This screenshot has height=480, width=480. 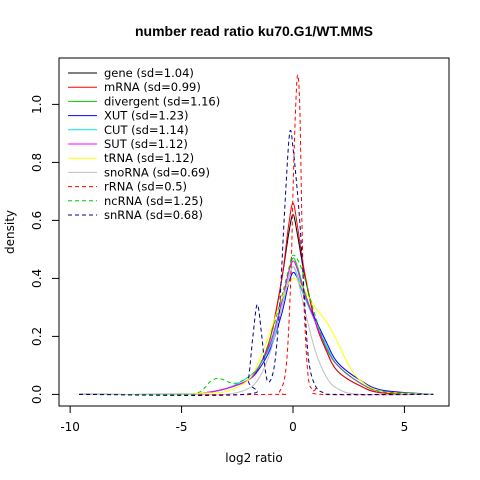 What do you see at coordinates (70, 427) in the screenshot?
I see `x-tick-label-0: -10` at bounding box center [70, 427].